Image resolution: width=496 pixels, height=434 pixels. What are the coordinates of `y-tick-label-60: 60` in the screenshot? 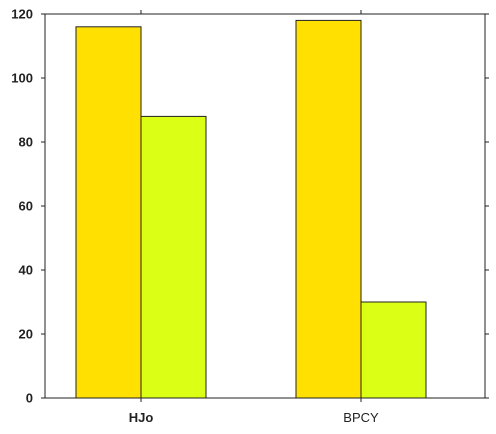 It's located at (26, 206).